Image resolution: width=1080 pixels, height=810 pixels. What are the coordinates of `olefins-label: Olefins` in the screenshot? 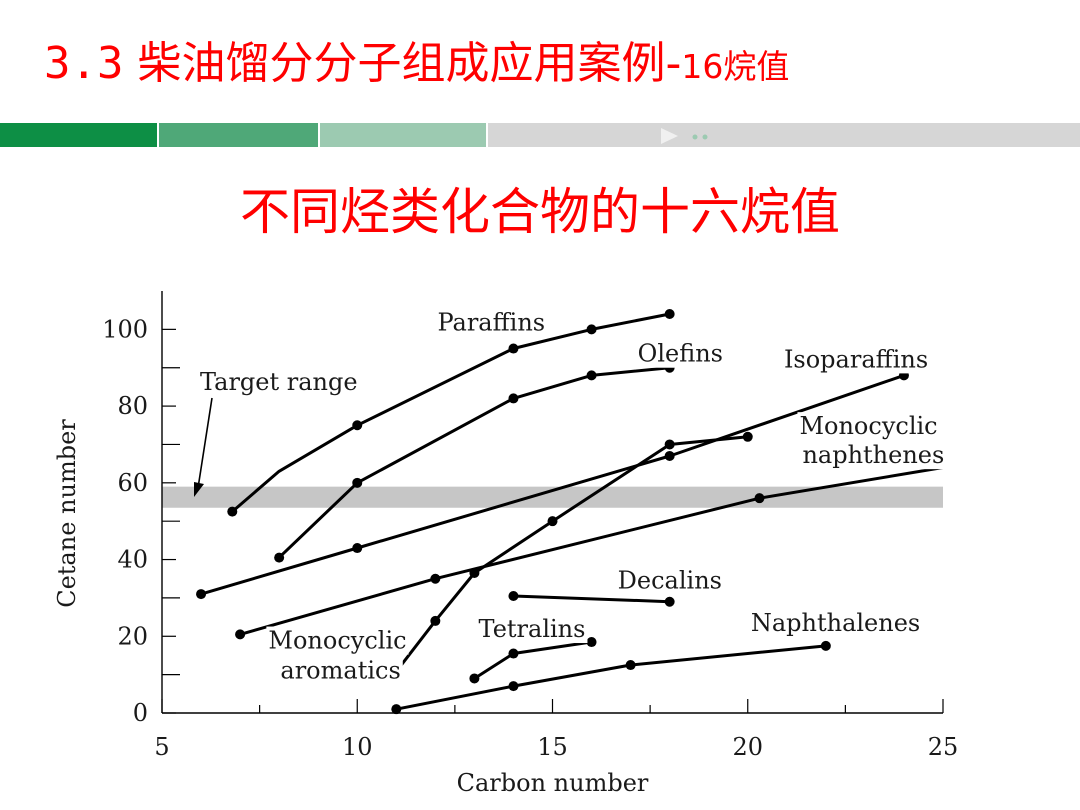 It's located at (680, 354).